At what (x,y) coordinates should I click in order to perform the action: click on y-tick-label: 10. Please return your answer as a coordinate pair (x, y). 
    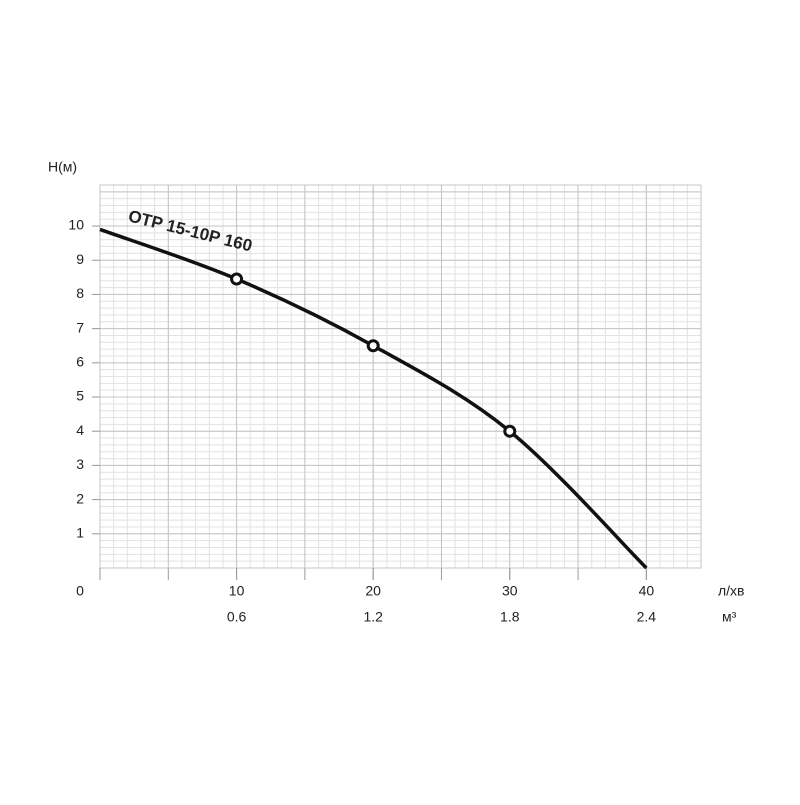
    Looking at the image, I should click on (76, 225).